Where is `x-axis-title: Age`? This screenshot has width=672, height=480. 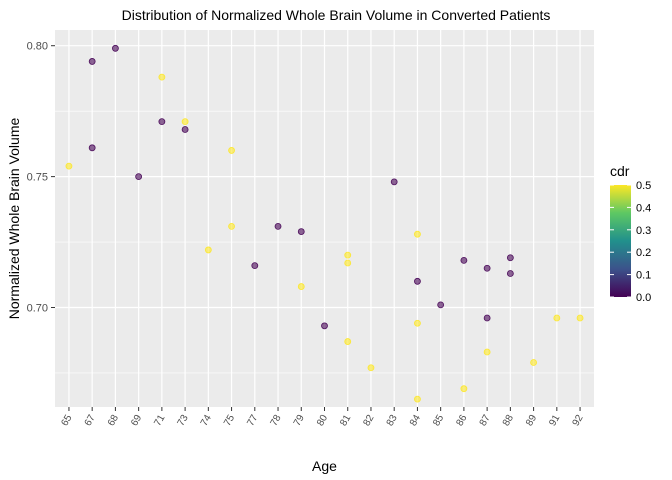
x-axis-title: Age is located at coordinates (324, 466).